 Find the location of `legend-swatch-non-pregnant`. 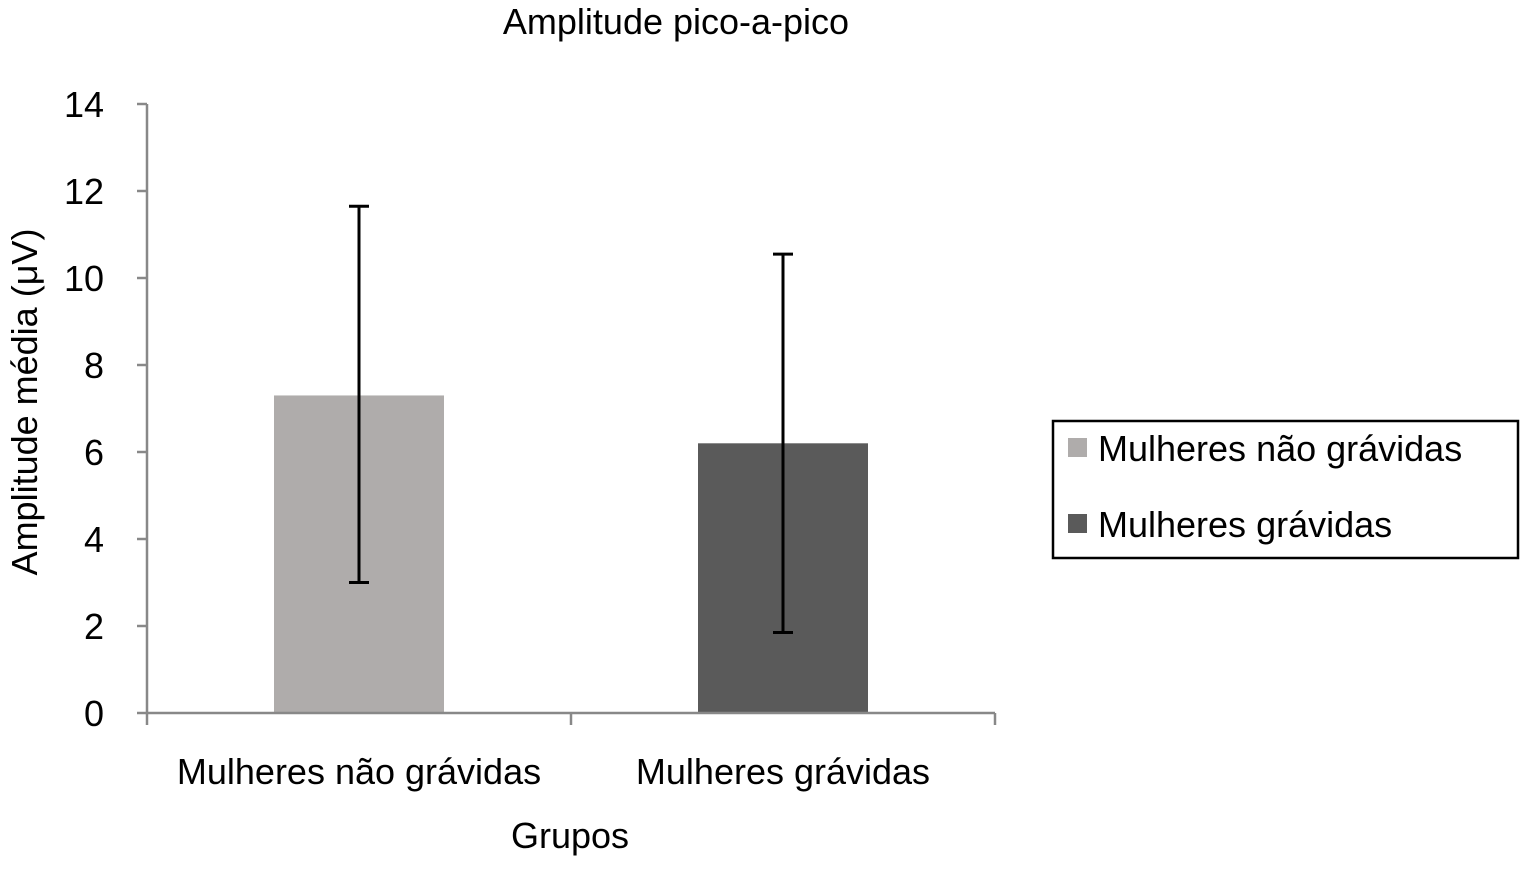

legend-swatch-non-pregnant is located at coordinates (1077, 447).